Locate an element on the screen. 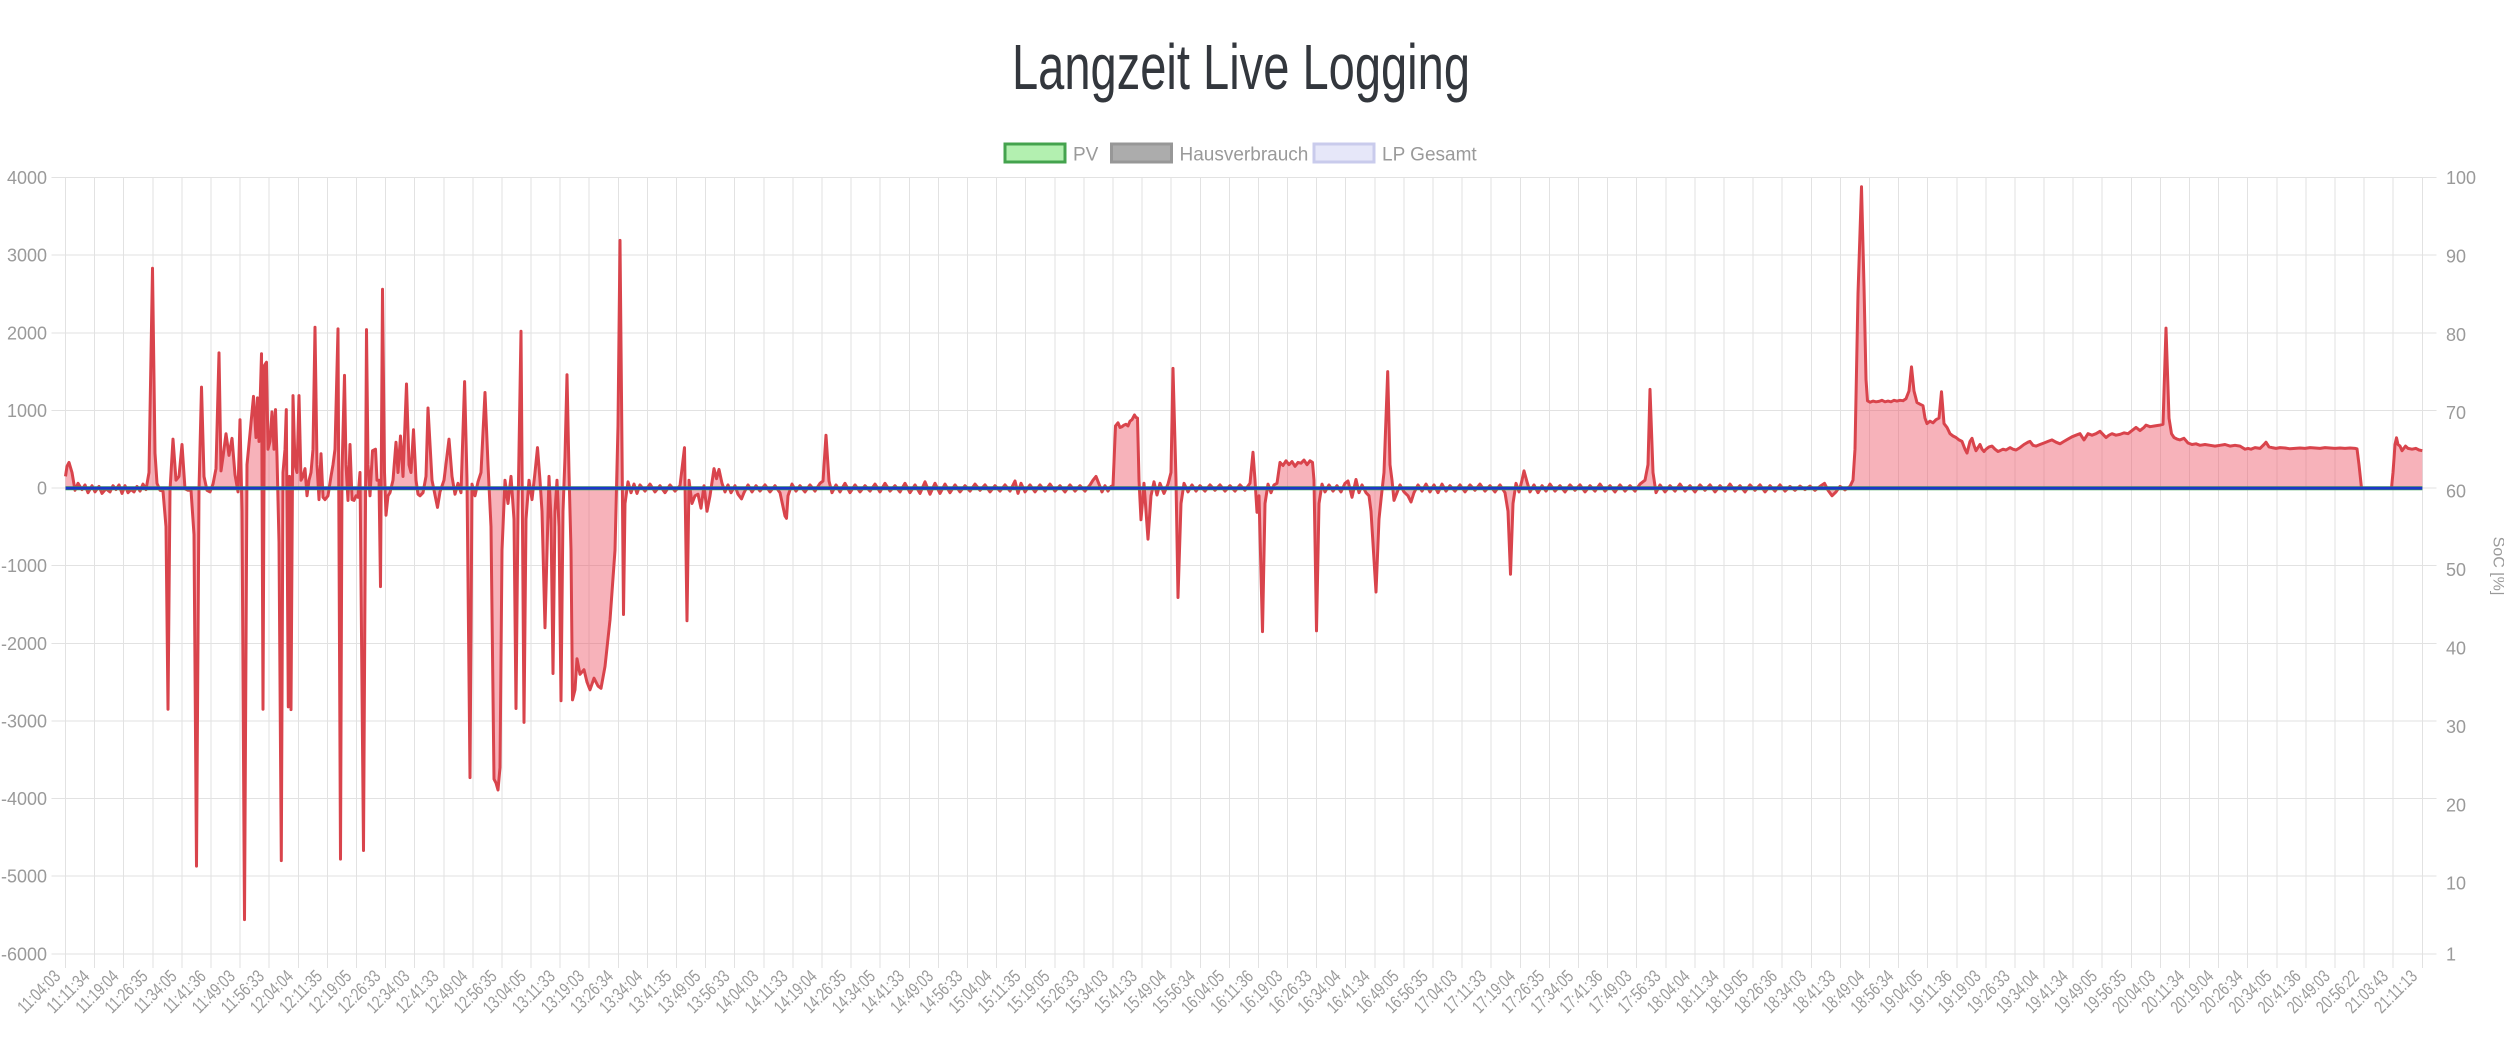 The height and width of the screenshot is (1040, 2504). svg-text: -6000 is located at coordinates (24, 954).